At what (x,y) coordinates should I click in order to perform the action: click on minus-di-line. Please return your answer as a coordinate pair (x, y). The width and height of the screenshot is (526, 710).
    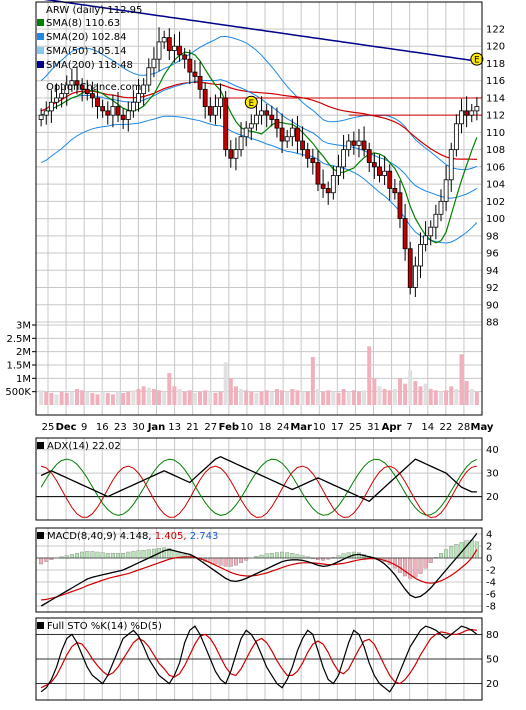
    Looking at the image, I should click on (259, 492).